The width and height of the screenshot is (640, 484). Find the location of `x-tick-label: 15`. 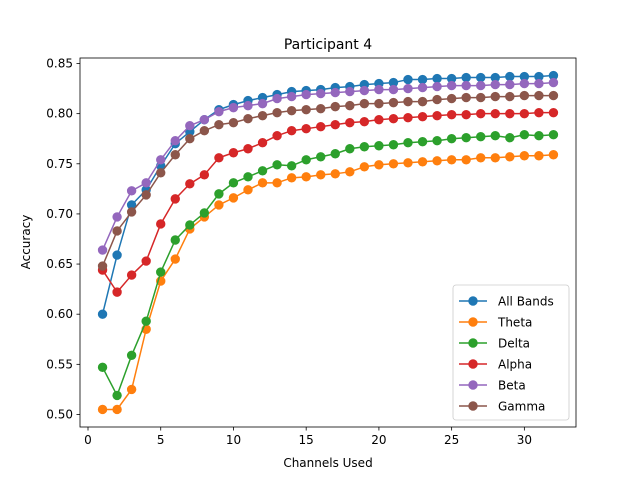

x-tick-label: 15 is located at coordinates (306, 440).